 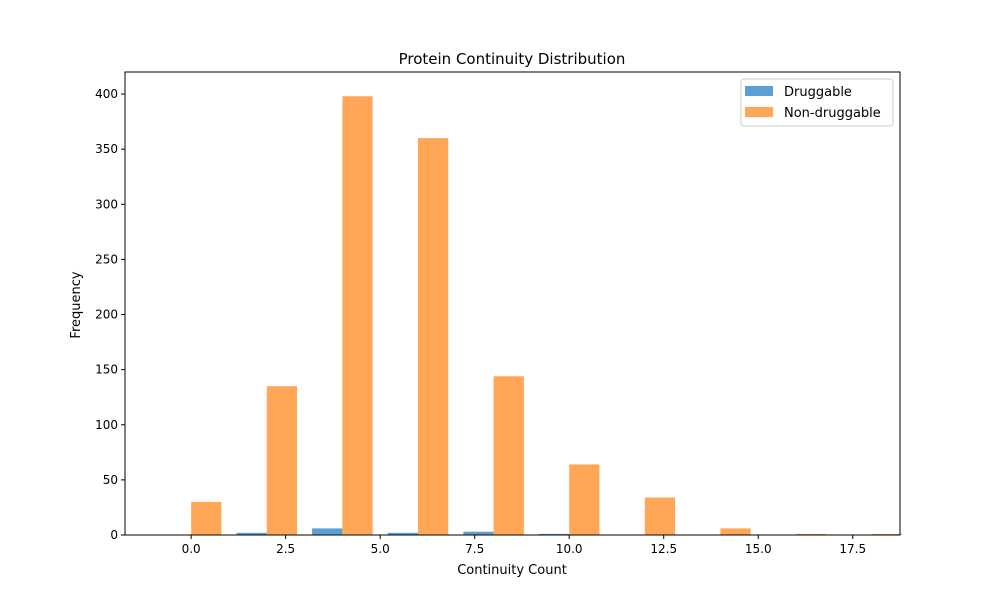 I want to click on y-tick-label: 0, so click(x=114, y=535).